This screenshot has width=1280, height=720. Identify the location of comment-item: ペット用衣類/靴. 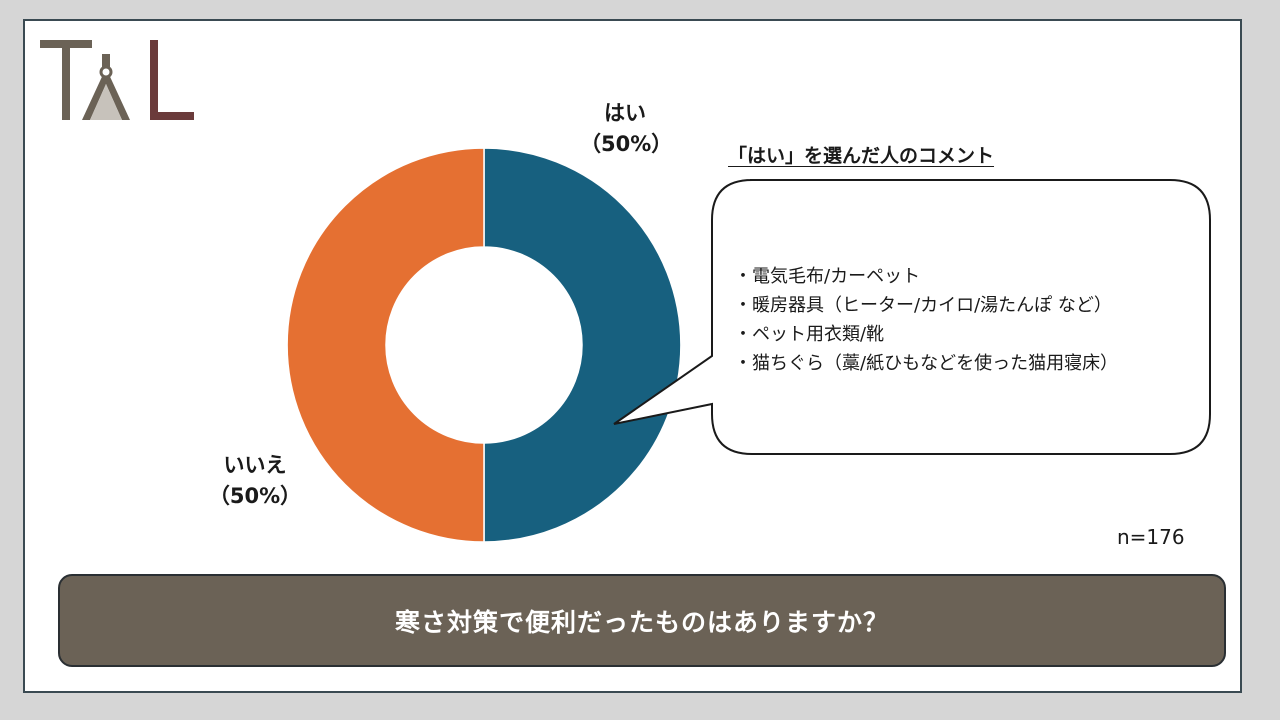
(929, 334).